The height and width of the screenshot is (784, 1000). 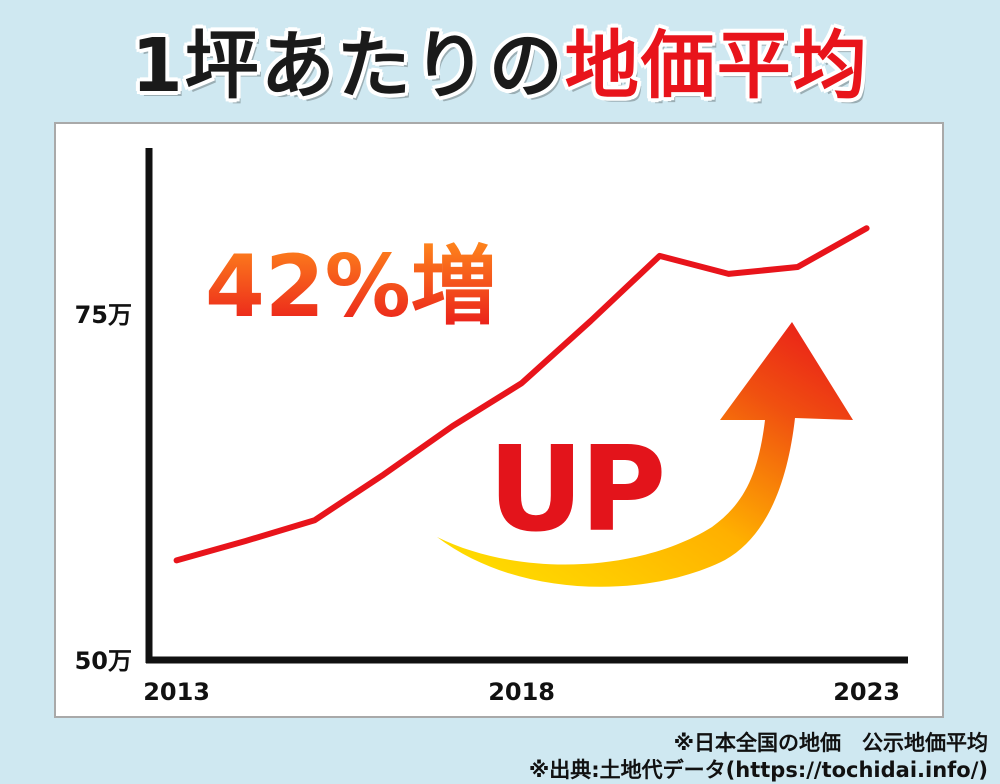 What do you see at coordinates (103, 661) in the screenshot?
I see `y-tick-label-50: 50万` at bounding box center [103, 661].